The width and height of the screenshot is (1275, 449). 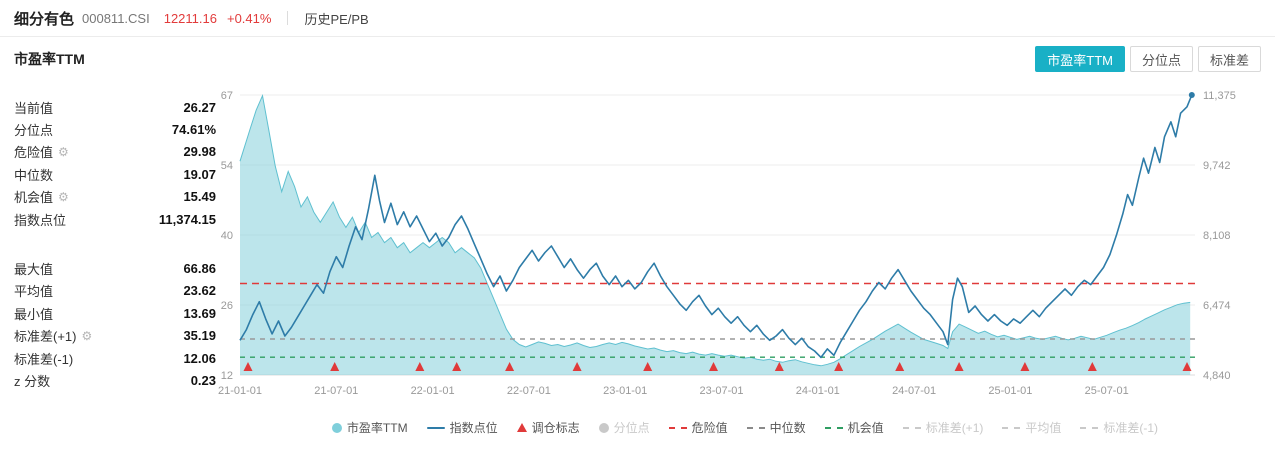 I want to click on legend-item: 指数点位, so click(x=462, y=427).